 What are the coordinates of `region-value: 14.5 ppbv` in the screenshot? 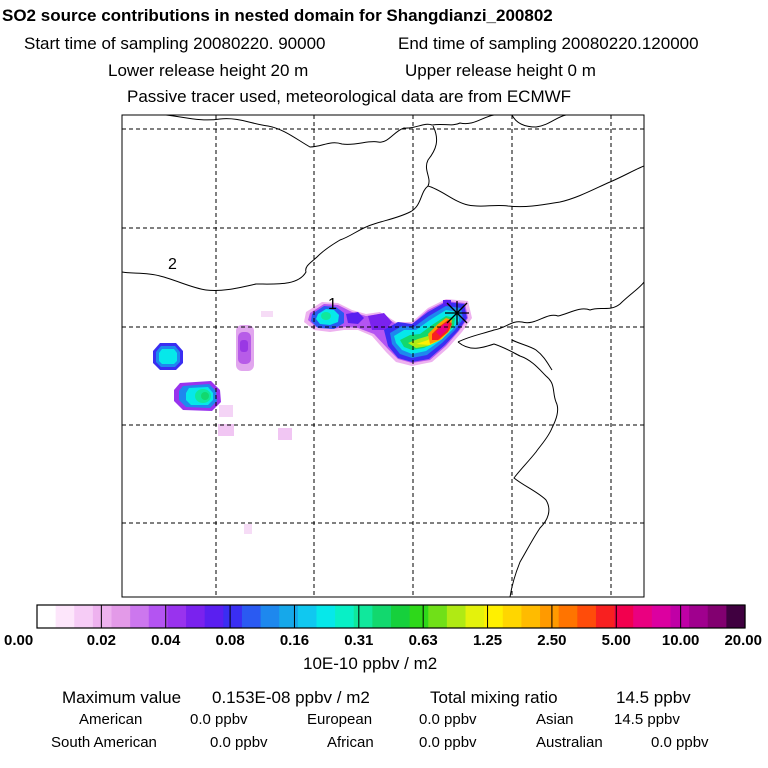 It's located at (647, 719).